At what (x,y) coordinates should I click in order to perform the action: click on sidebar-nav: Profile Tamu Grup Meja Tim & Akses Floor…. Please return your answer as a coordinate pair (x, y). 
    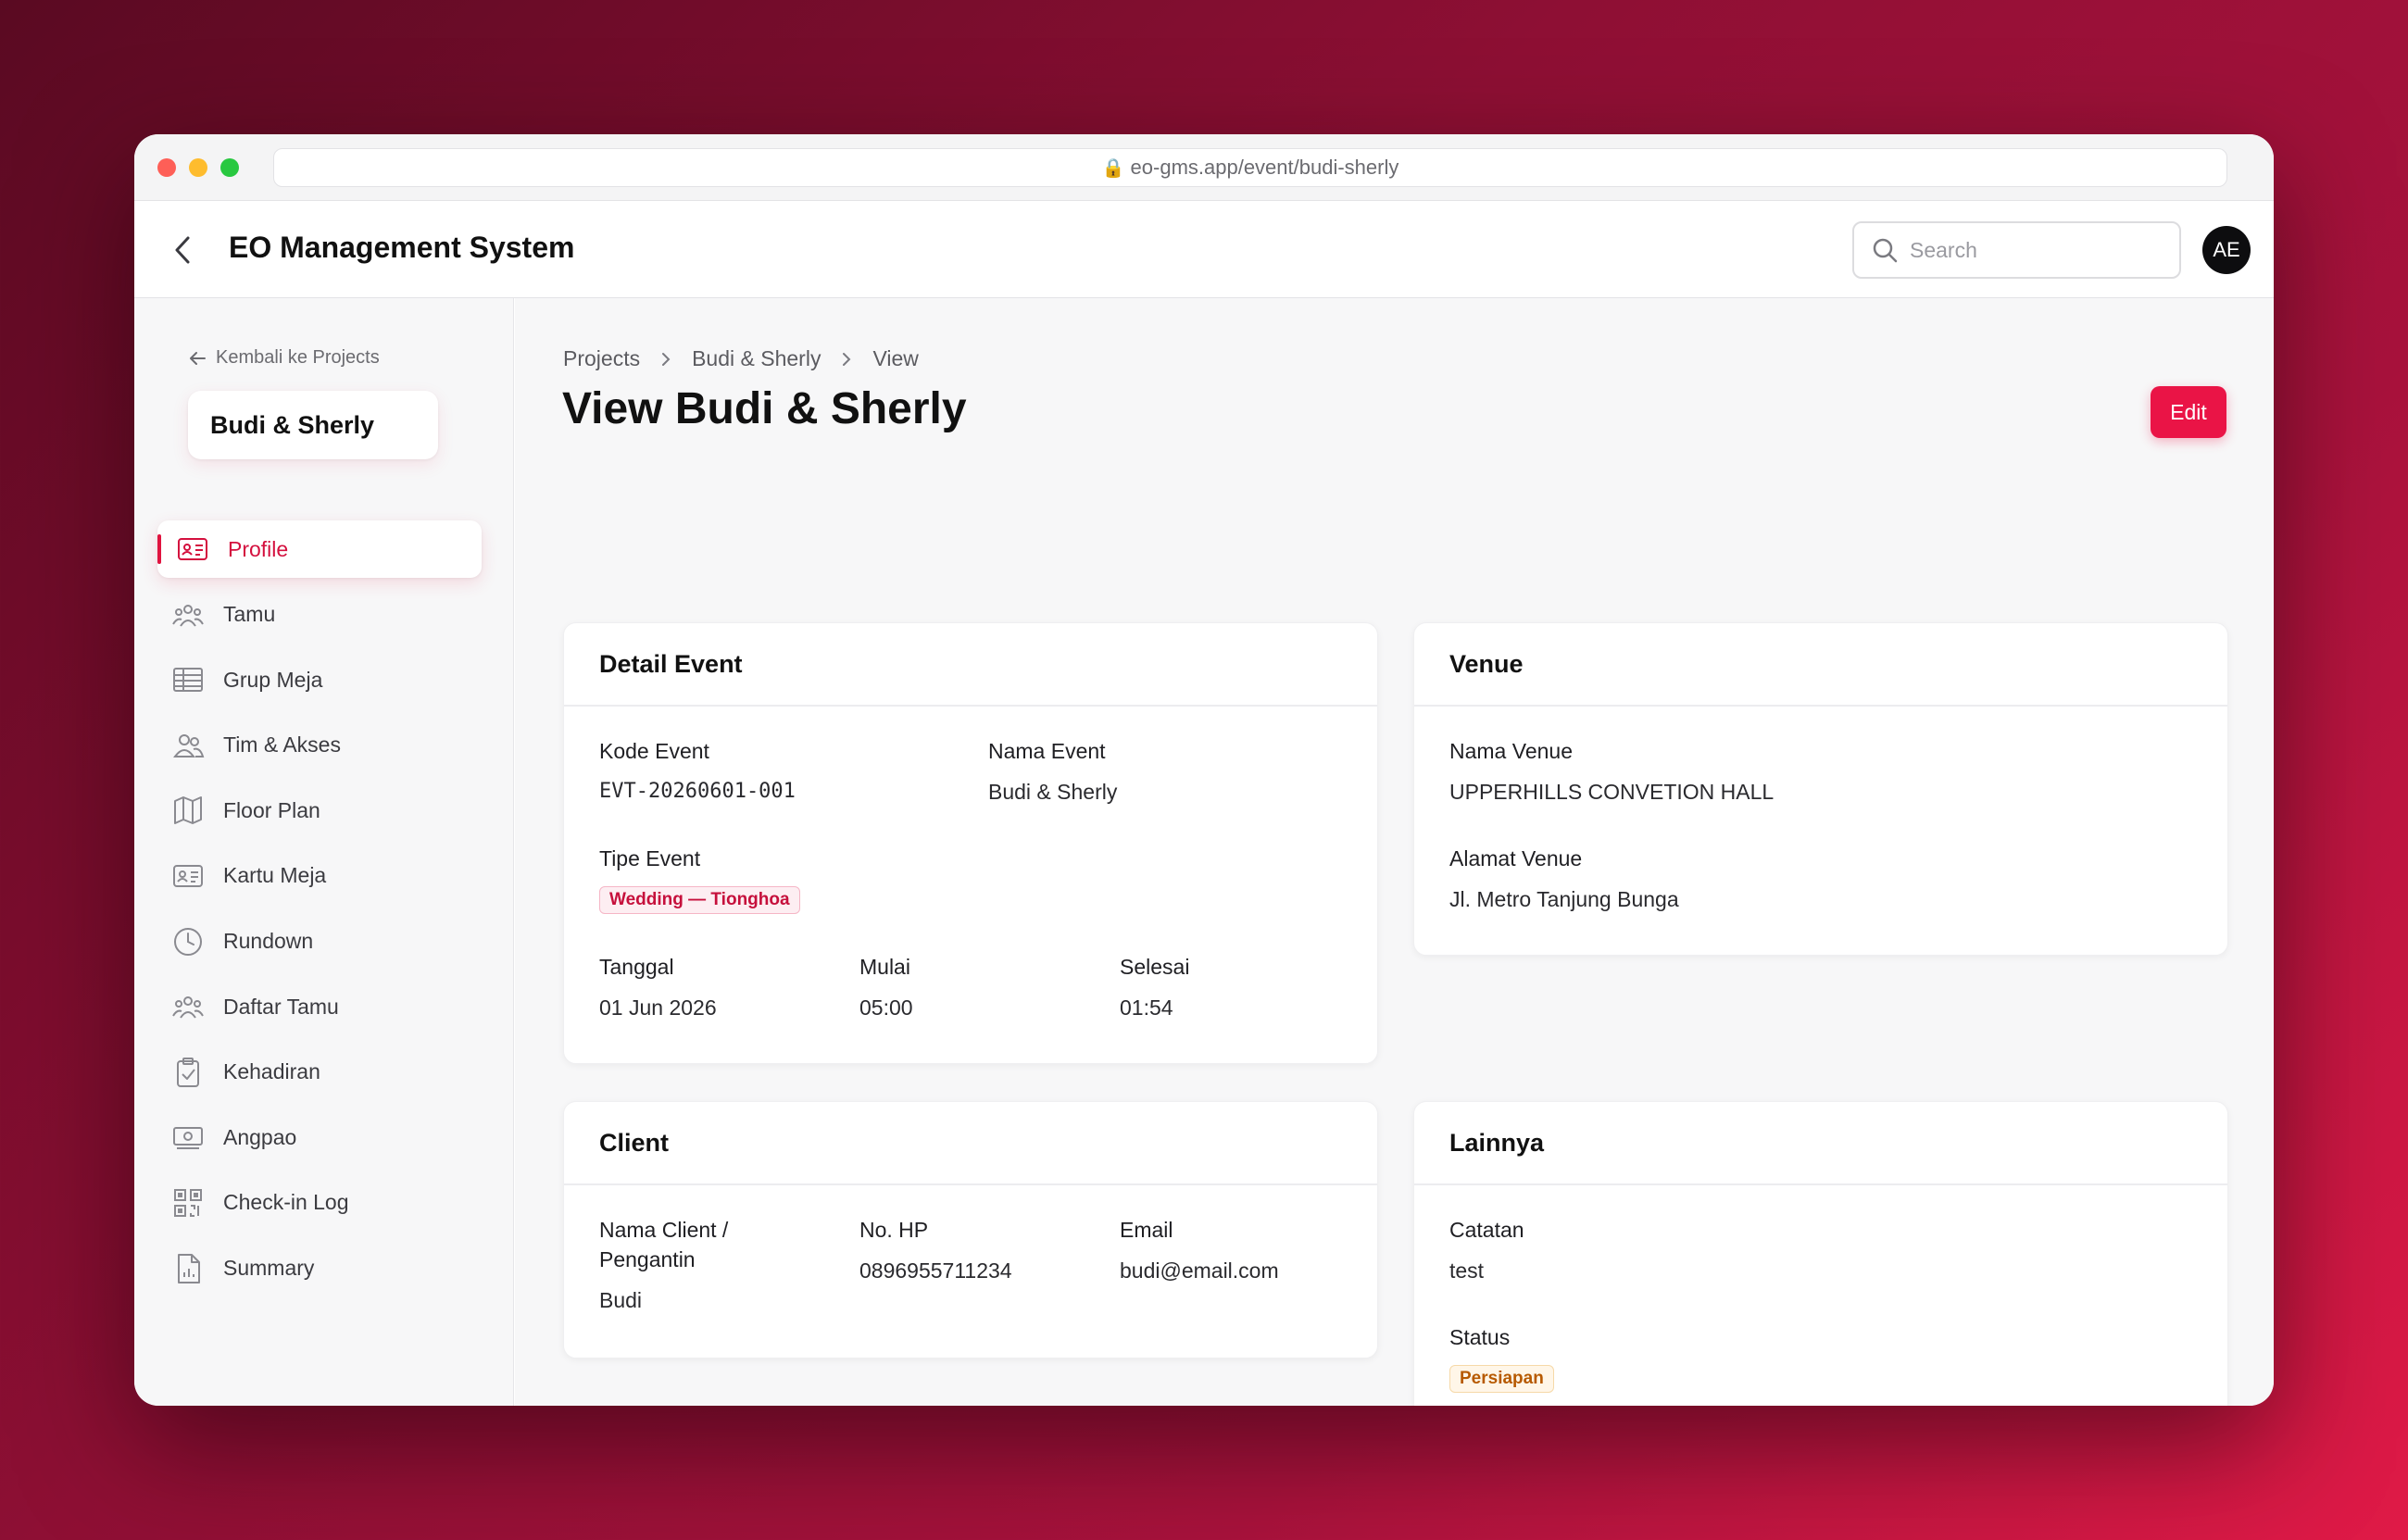
    Looking at the image, I should click on (319, 912).